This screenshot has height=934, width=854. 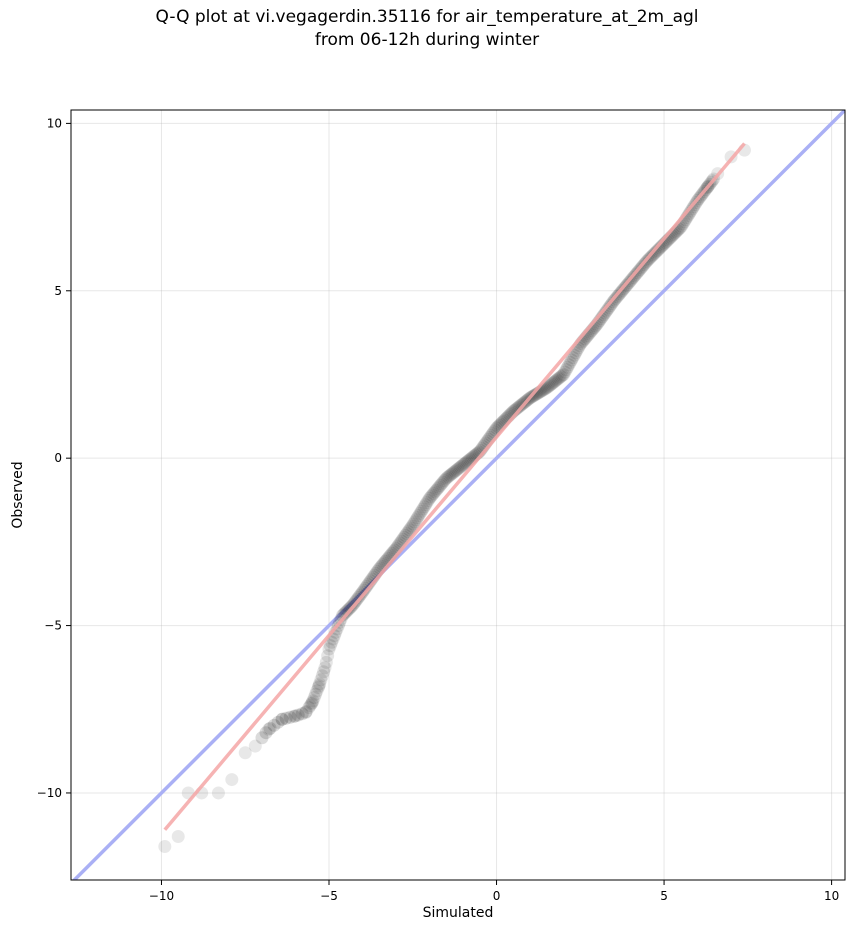 I want to click on x-tick-label: −10, so click(x=161, y=896).